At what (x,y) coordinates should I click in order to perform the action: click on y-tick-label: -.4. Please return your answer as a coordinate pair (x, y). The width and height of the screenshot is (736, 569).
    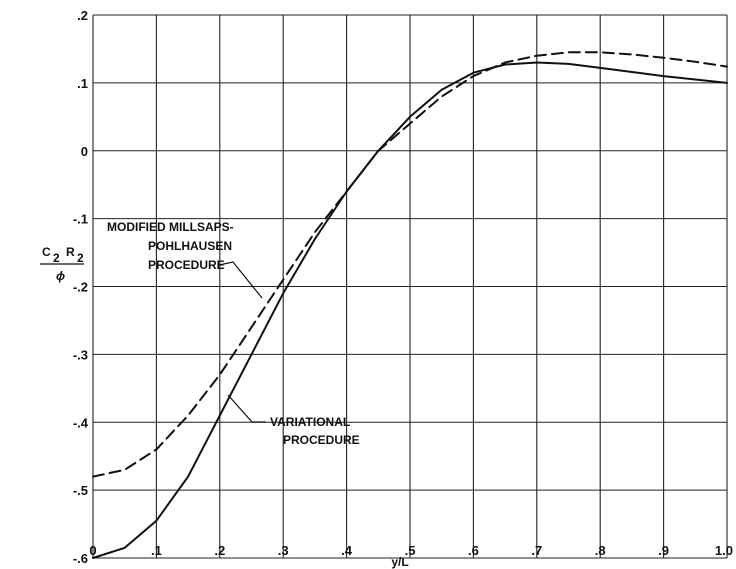
    Looking at the image, I should click on (81, 422).